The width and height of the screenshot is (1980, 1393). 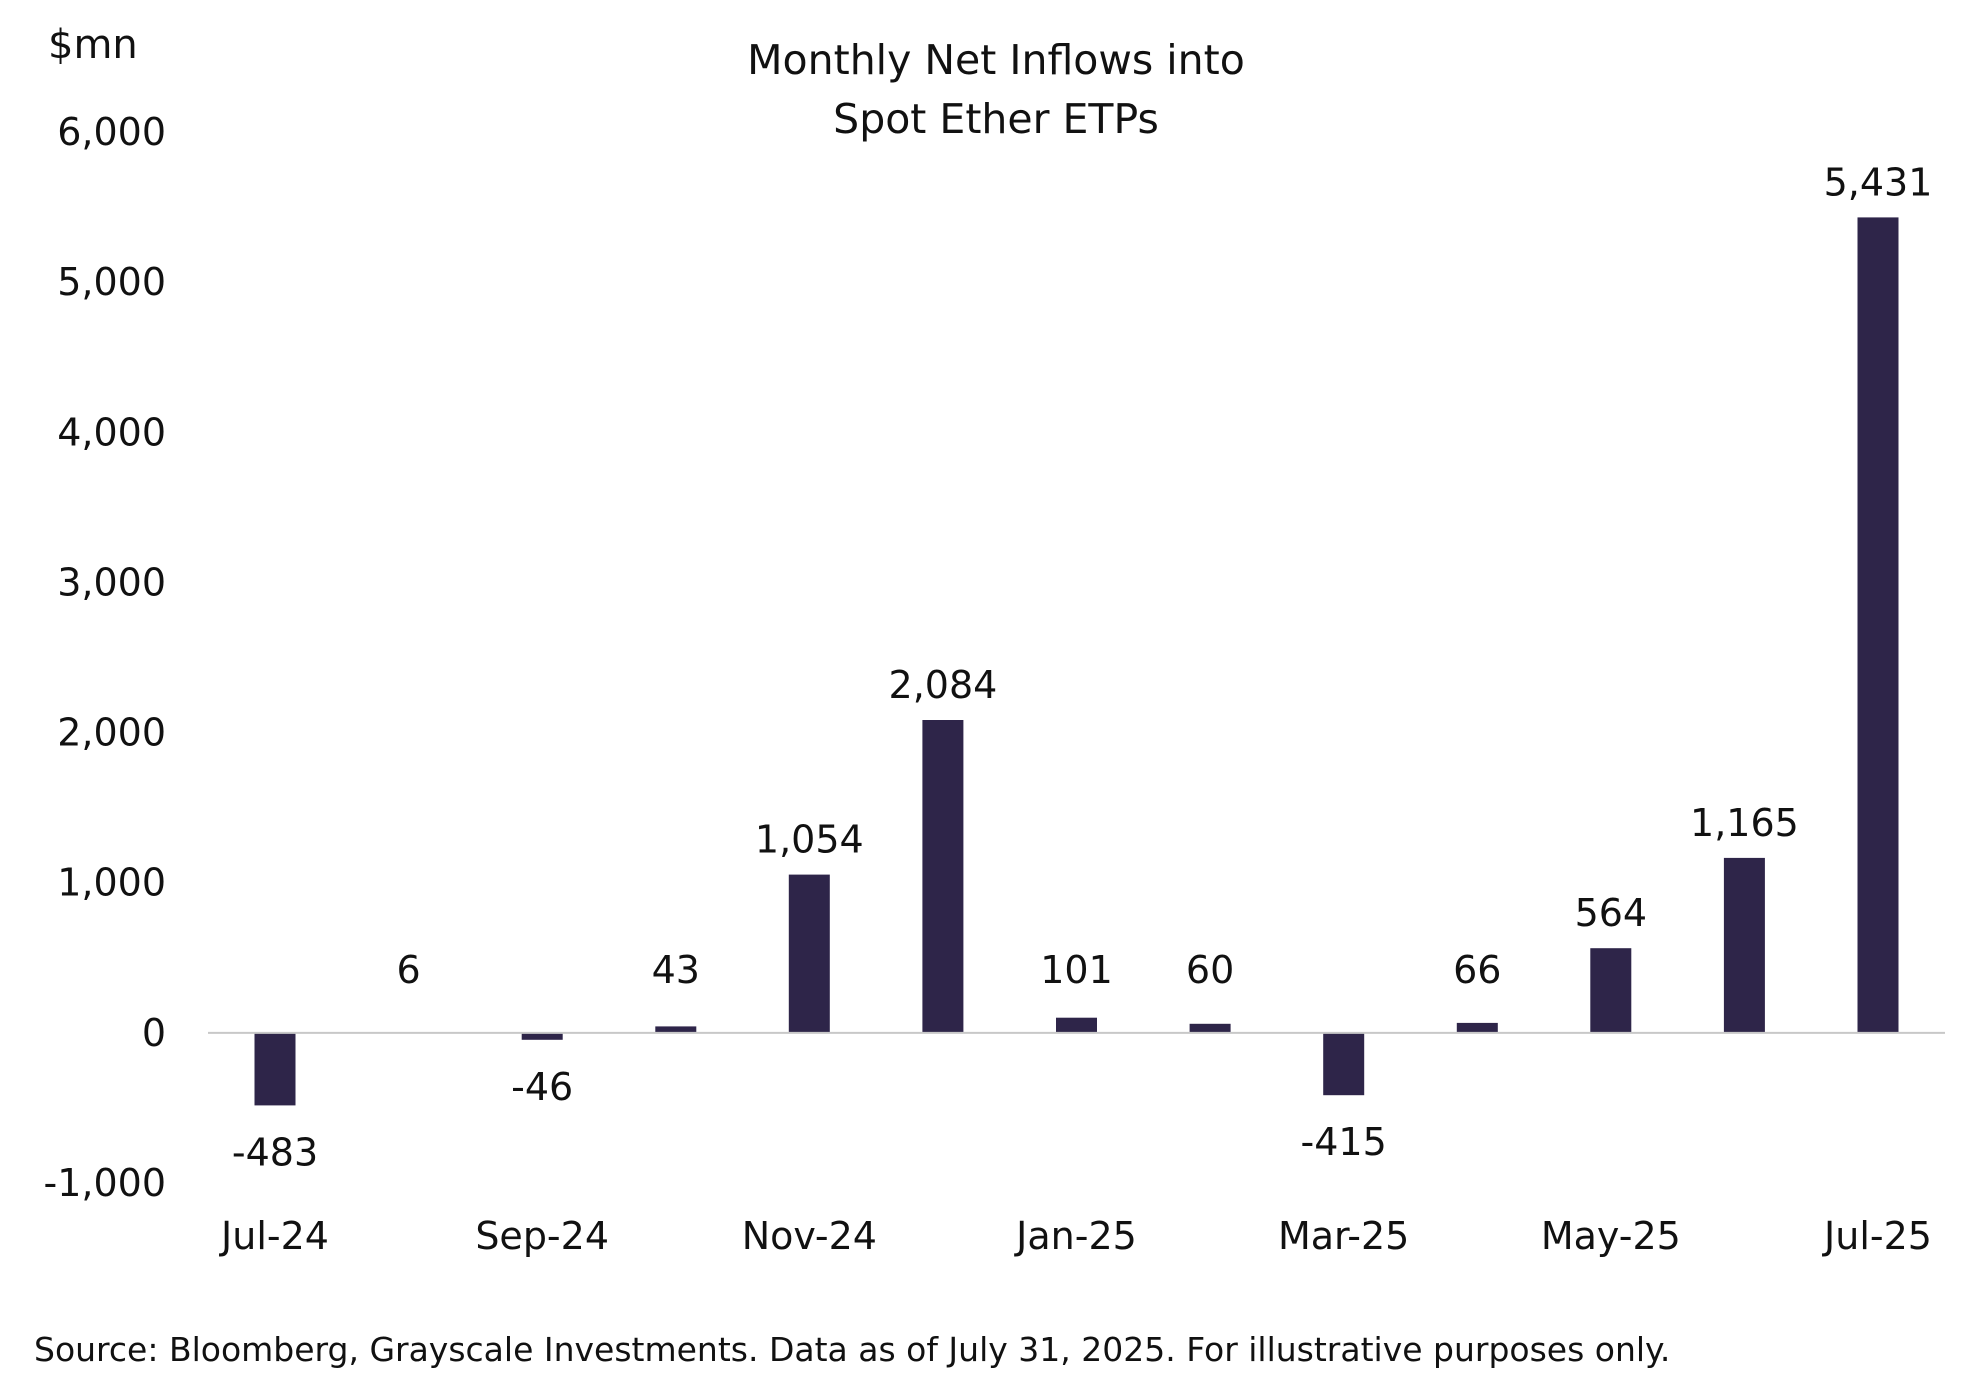 I want to click on data-label: 5,431, so click(x=1878, y=182).